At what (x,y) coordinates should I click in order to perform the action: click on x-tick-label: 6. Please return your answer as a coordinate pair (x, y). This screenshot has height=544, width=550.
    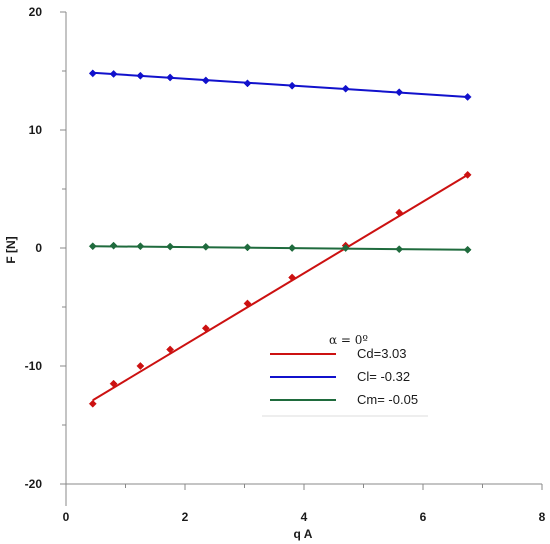
    Looking at the image, I should click on (423, 517).